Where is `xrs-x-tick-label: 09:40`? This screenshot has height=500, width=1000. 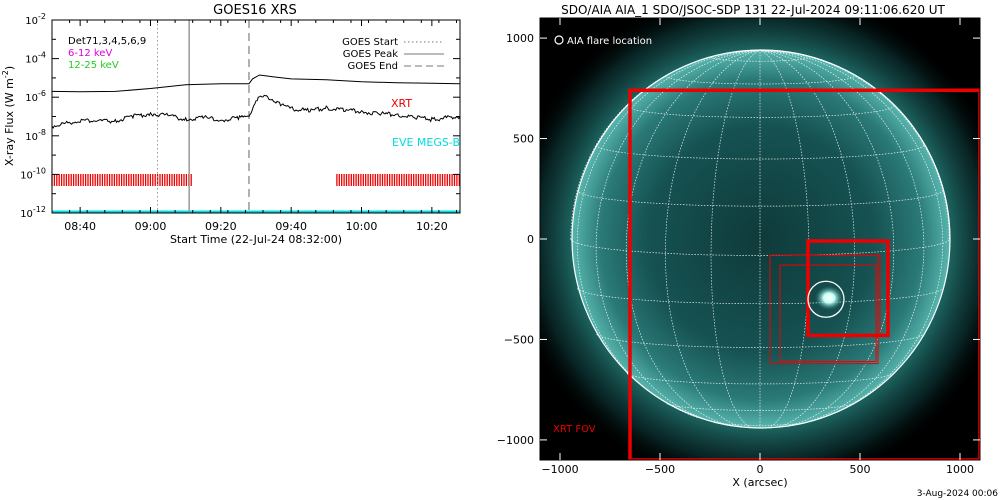 xrs-x-tick-label: 09:40 is located at coordinates (291, 226).